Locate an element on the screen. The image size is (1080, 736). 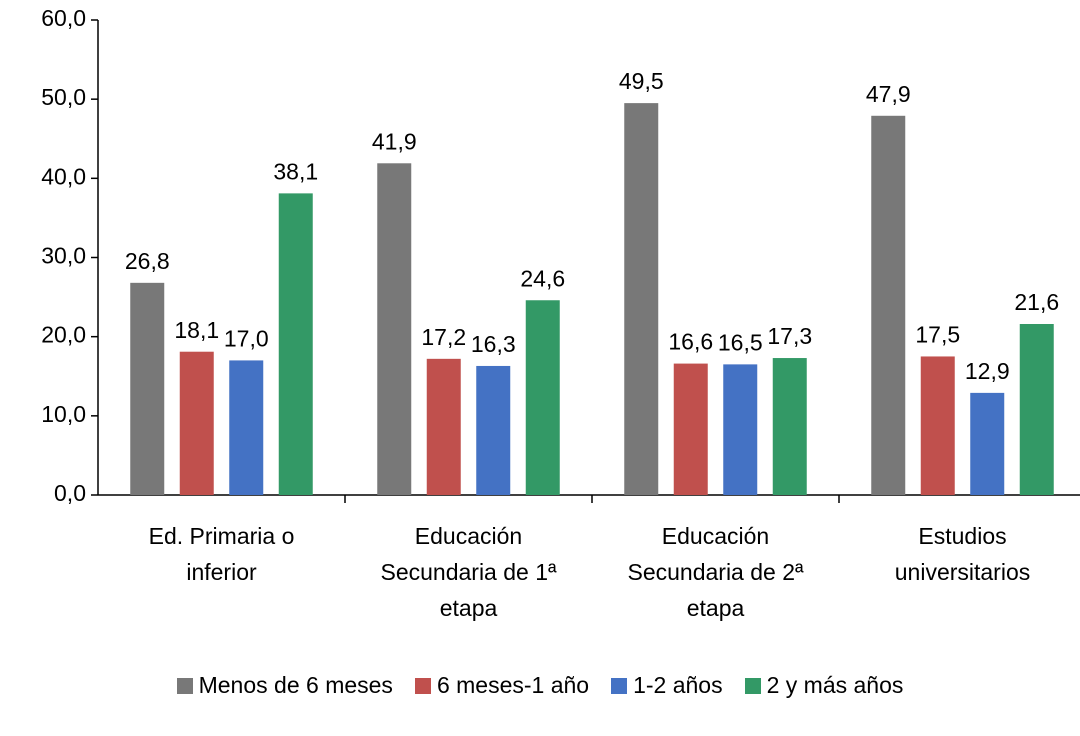
legend-item: 1-2 años is located at coordinates (667, 685).